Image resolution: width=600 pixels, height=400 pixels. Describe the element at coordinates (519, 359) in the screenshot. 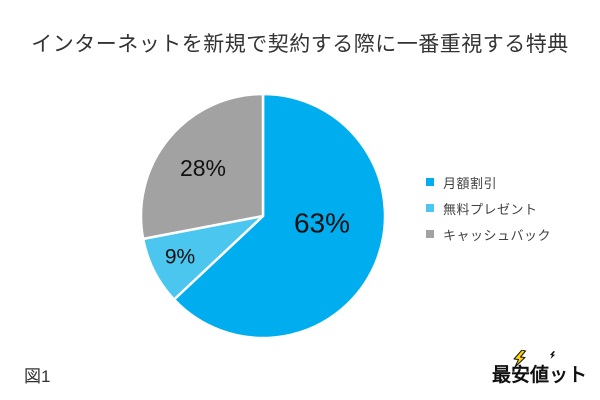

I see `lightning-bolt-icon` at that location.